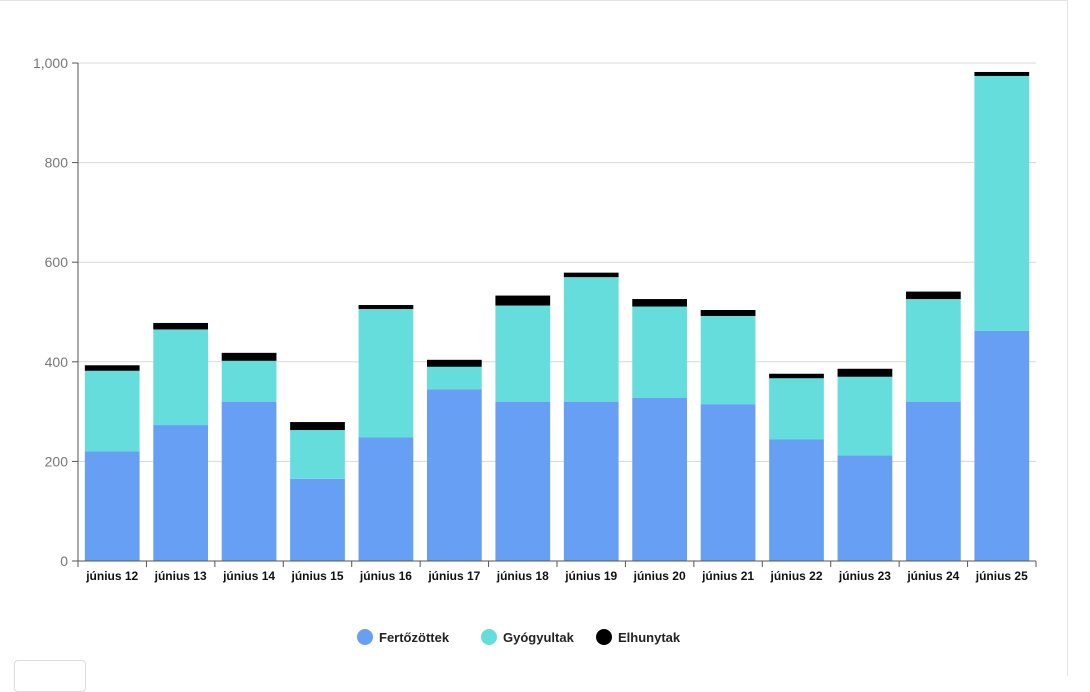 Image resolution: width=1090 pixels, height=692 pixels. I want to click on x-tick-label: június 23, so click(864, 576).